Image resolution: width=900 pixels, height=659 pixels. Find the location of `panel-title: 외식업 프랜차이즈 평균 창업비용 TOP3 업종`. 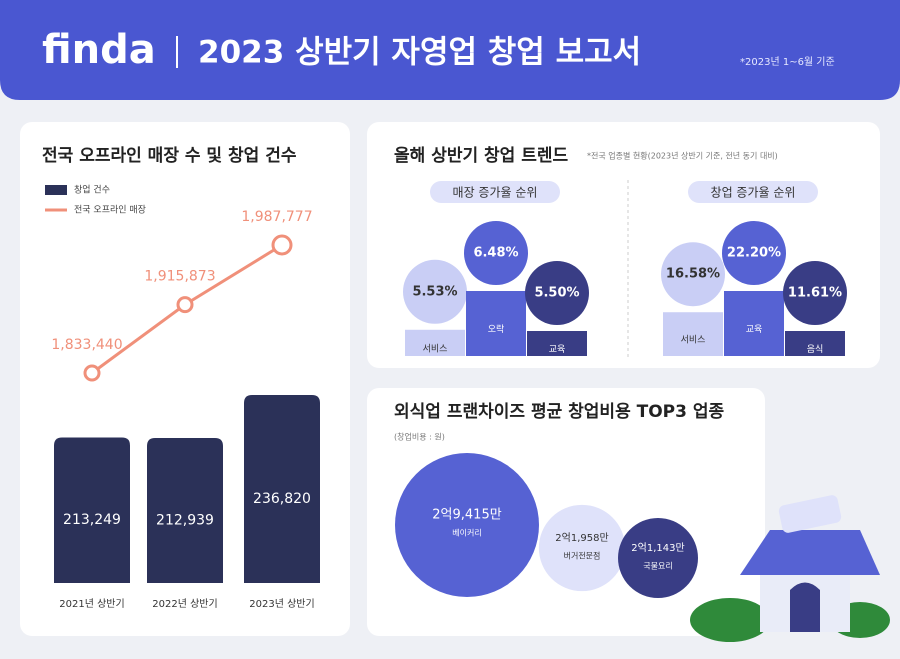

panel-title: 외식업 프랜차이즈 평균 창업비용 TOP3 업종 is located at coordinates (559, 412).